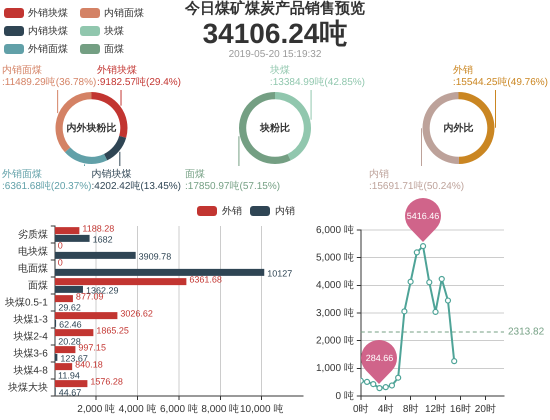 This screenshot has width=550, height=420. I want to click on x-tick-label: 4,000 吨, so click(137, 408).